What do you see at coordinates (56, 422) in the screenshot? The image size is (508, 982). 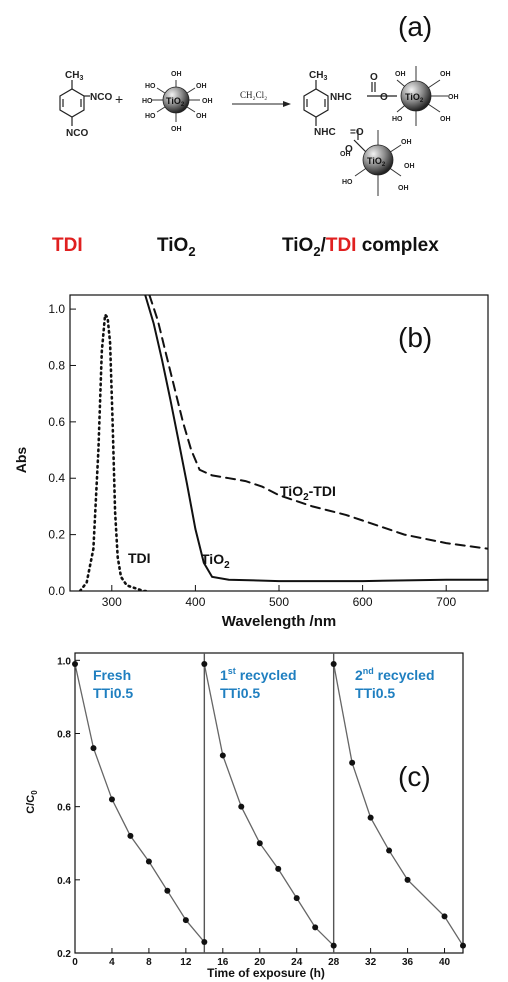 I see `panel-b-ytick-label: 0.6` at bounding box center [56, 422].